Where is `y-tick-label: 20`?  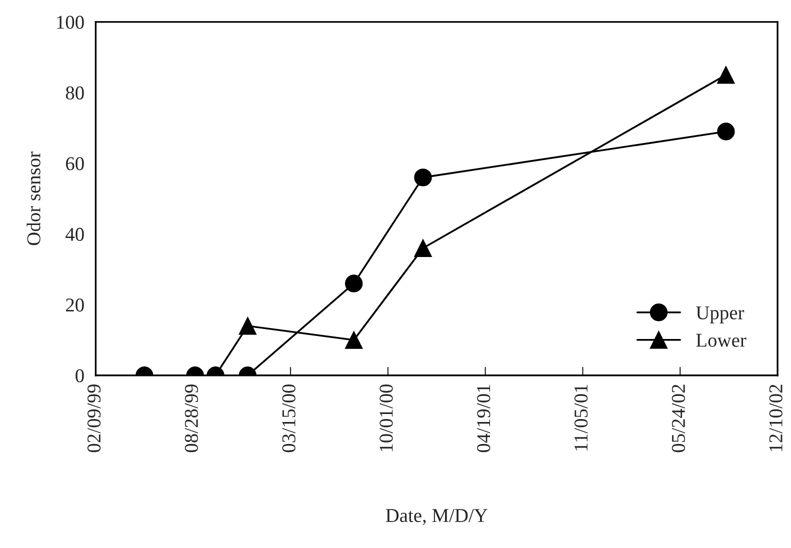
y-tick-label: 20 is located at coordinates (75, 305).